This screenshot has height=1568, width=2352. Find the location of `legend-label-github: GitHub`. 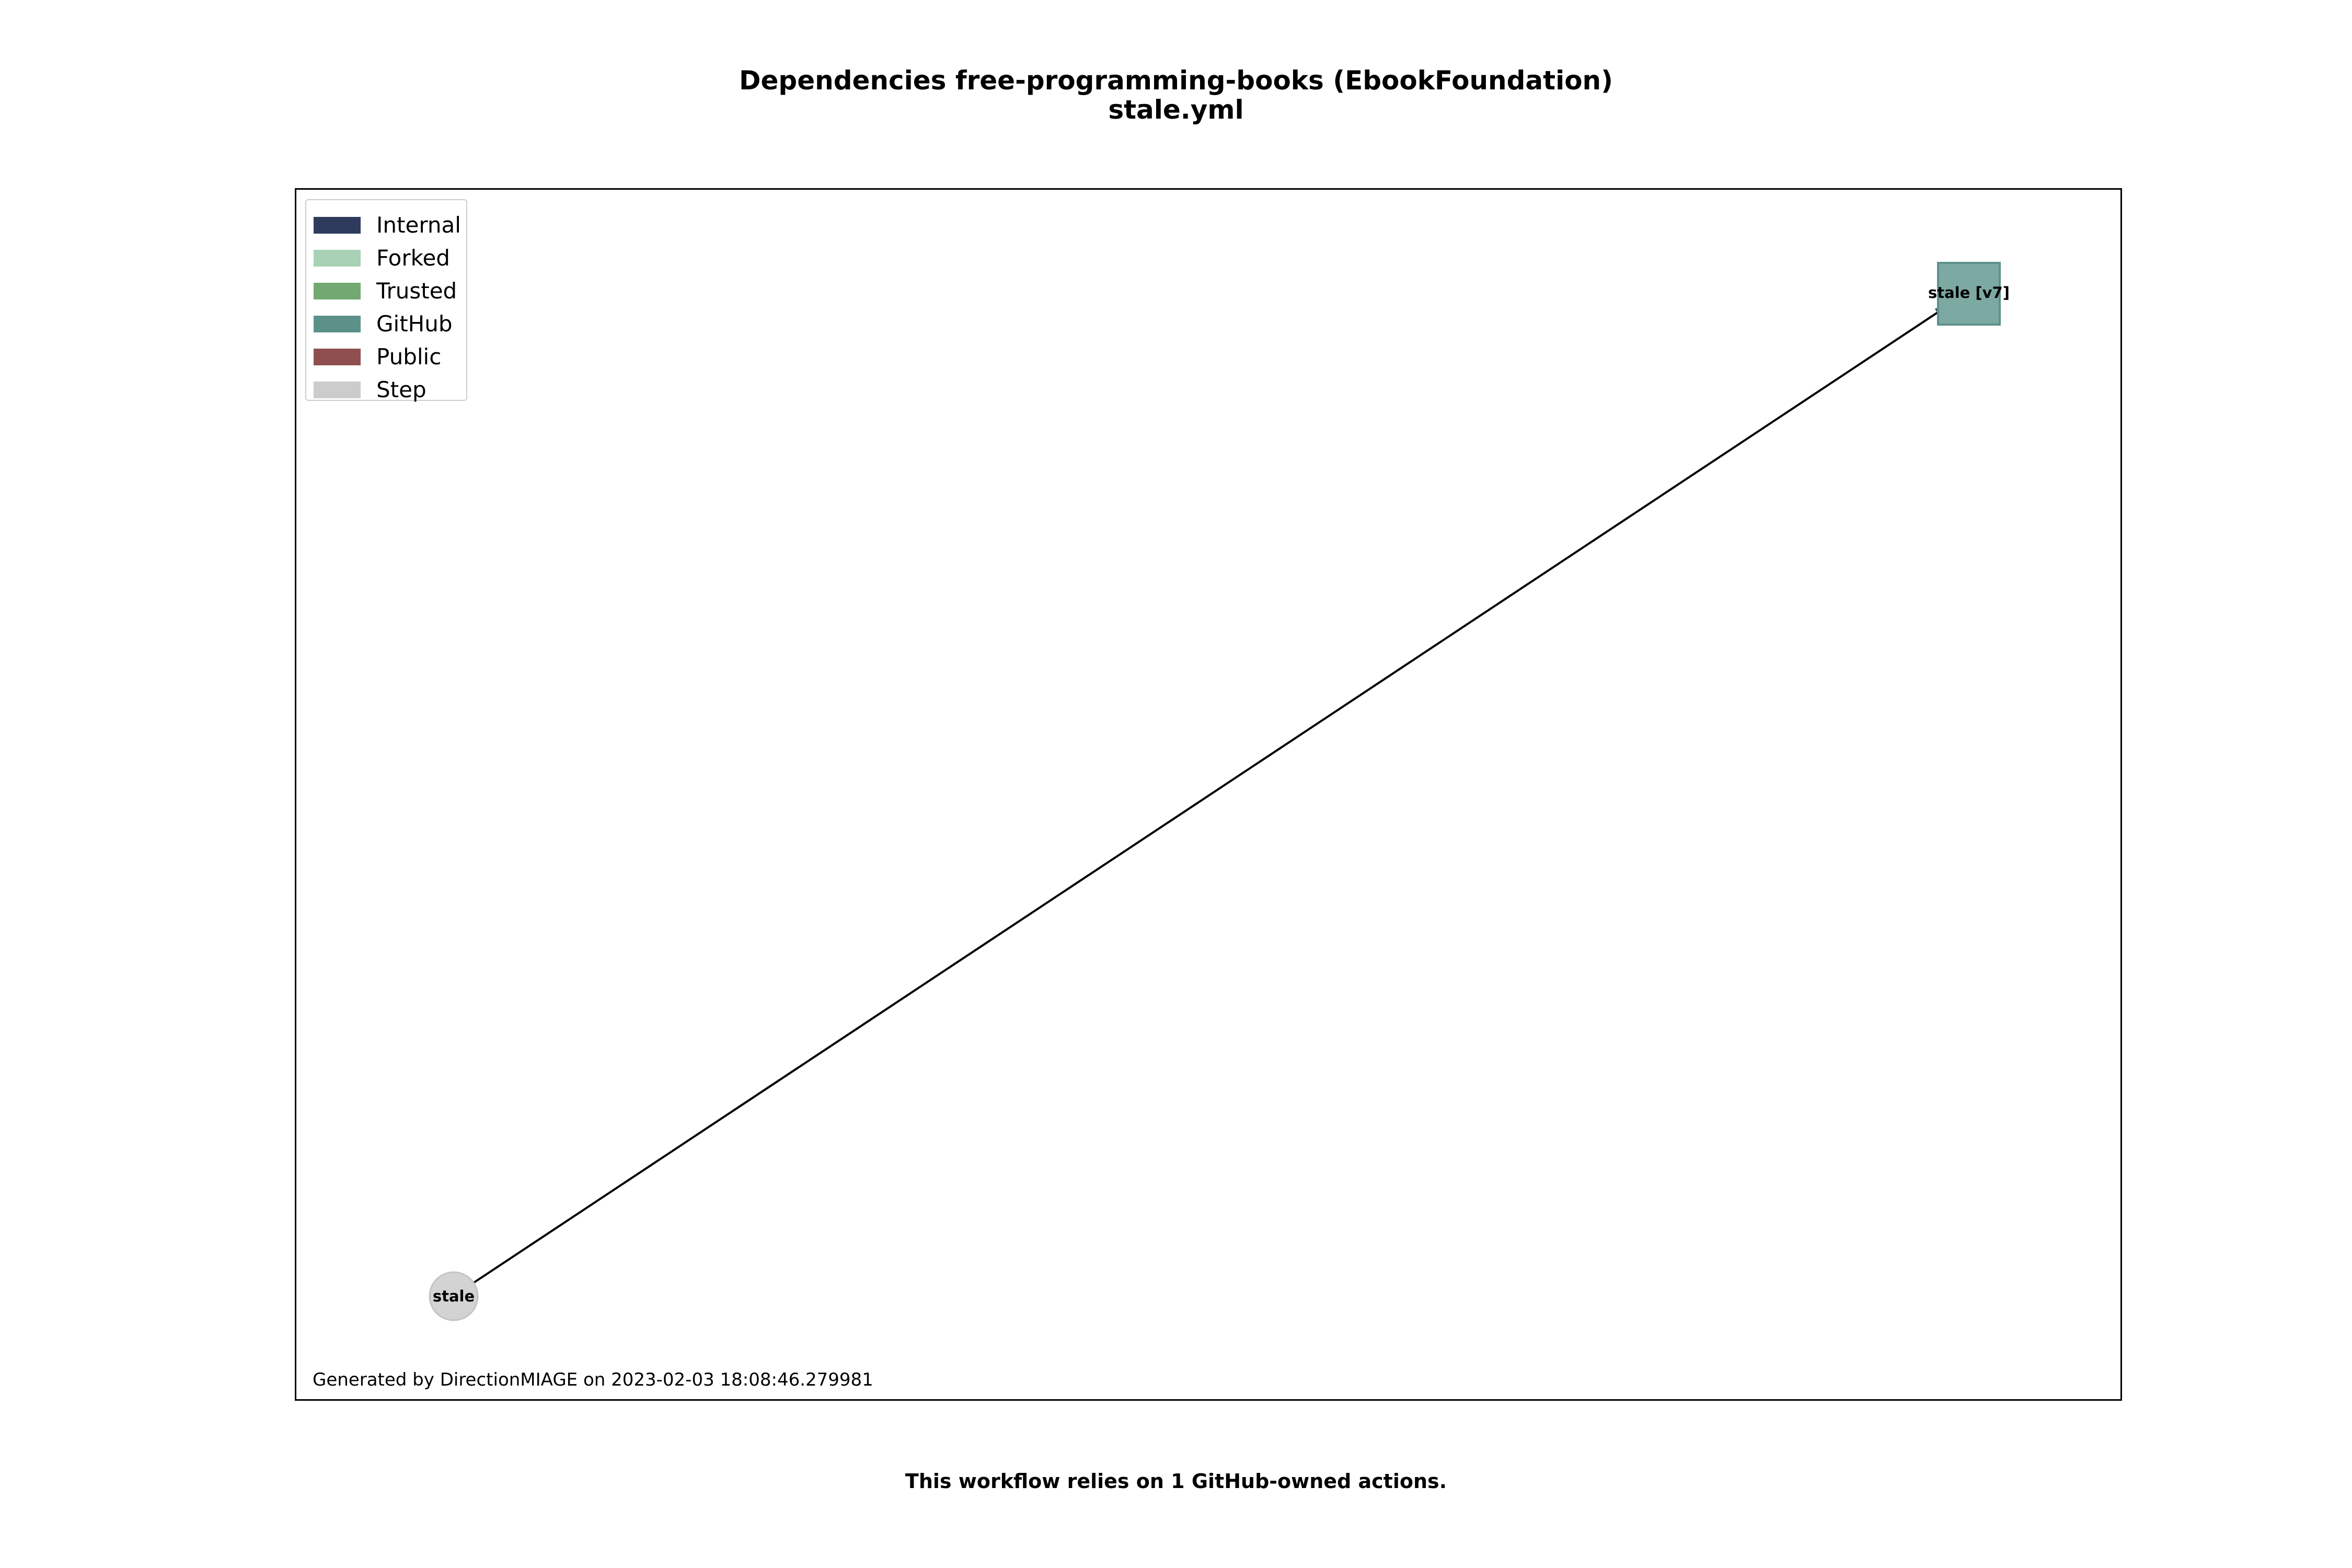

legend-label-github: GitHub is located at coordinates (414, 324).